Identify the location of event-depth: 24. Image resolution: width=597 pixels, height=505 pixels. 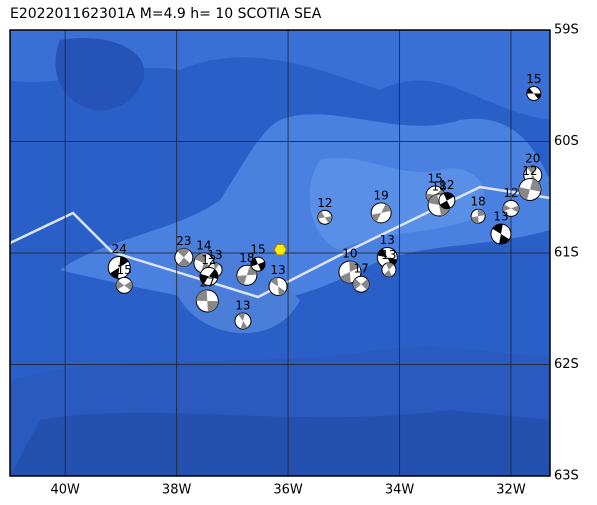
(119, 249).